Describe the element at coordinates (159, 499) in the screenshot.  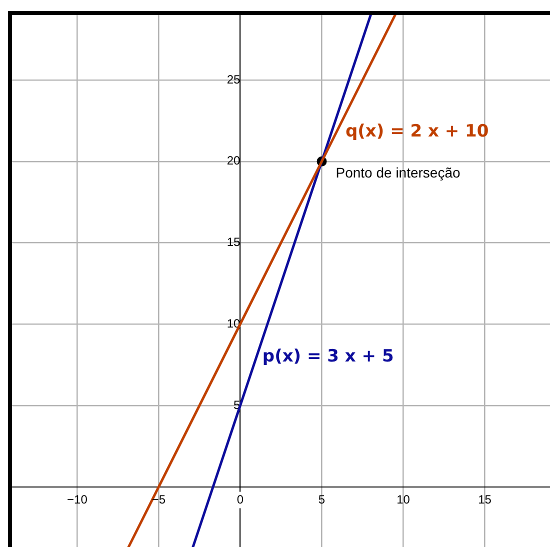
I see `x-tick-label: −5` at that location.